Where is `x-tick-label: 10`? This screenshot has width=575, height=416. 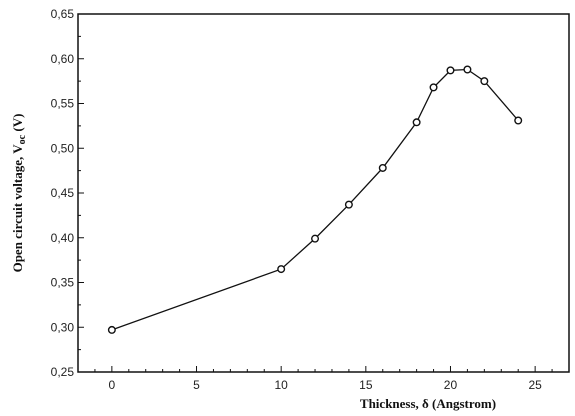 x-tick-label: 10 is located at coordinates (281, 385).